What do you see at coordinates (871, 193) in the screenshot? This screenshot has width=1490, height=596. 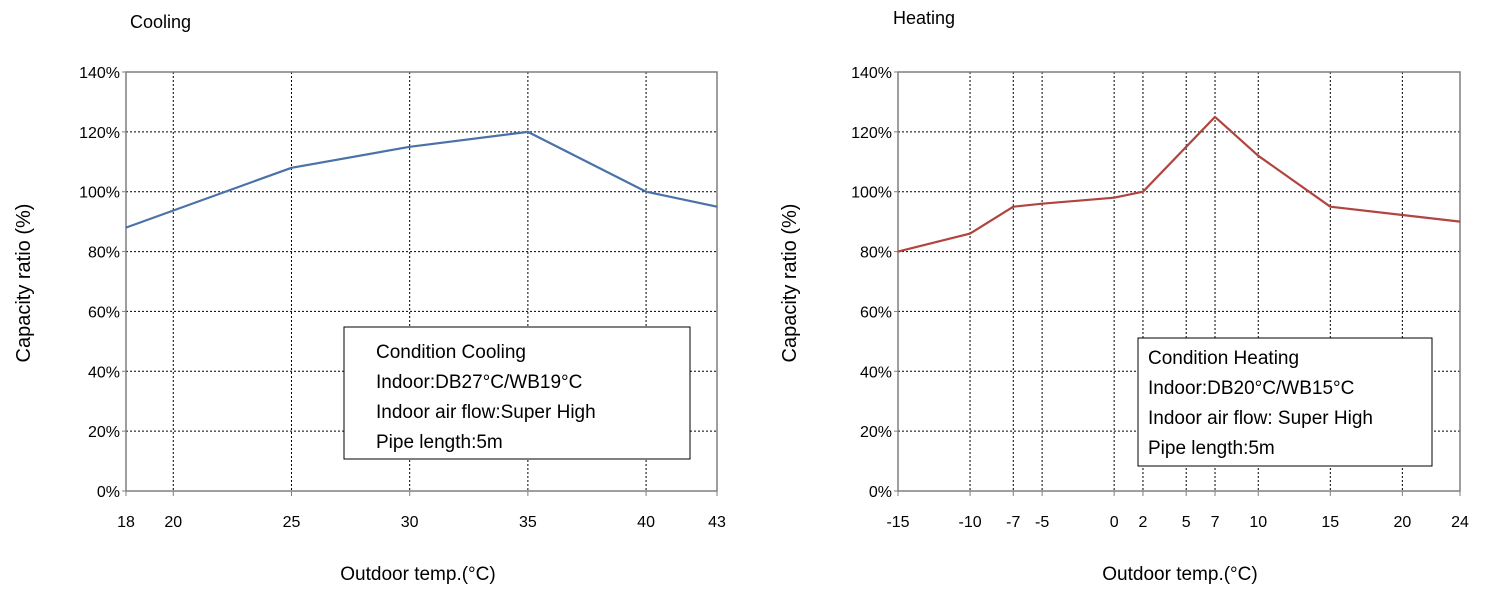 I see `heating-y-tick-label: 100%` at bounding box center [871, 193].